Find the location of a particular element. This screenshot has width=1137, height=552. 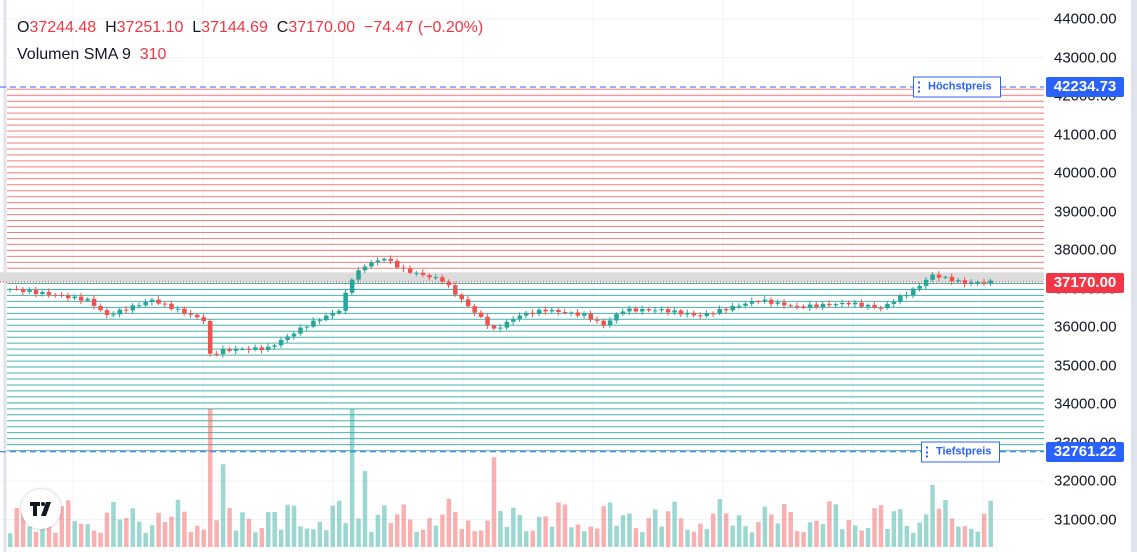

axis-tick-label: 44000.00 is located at coordinates (1085, 19).